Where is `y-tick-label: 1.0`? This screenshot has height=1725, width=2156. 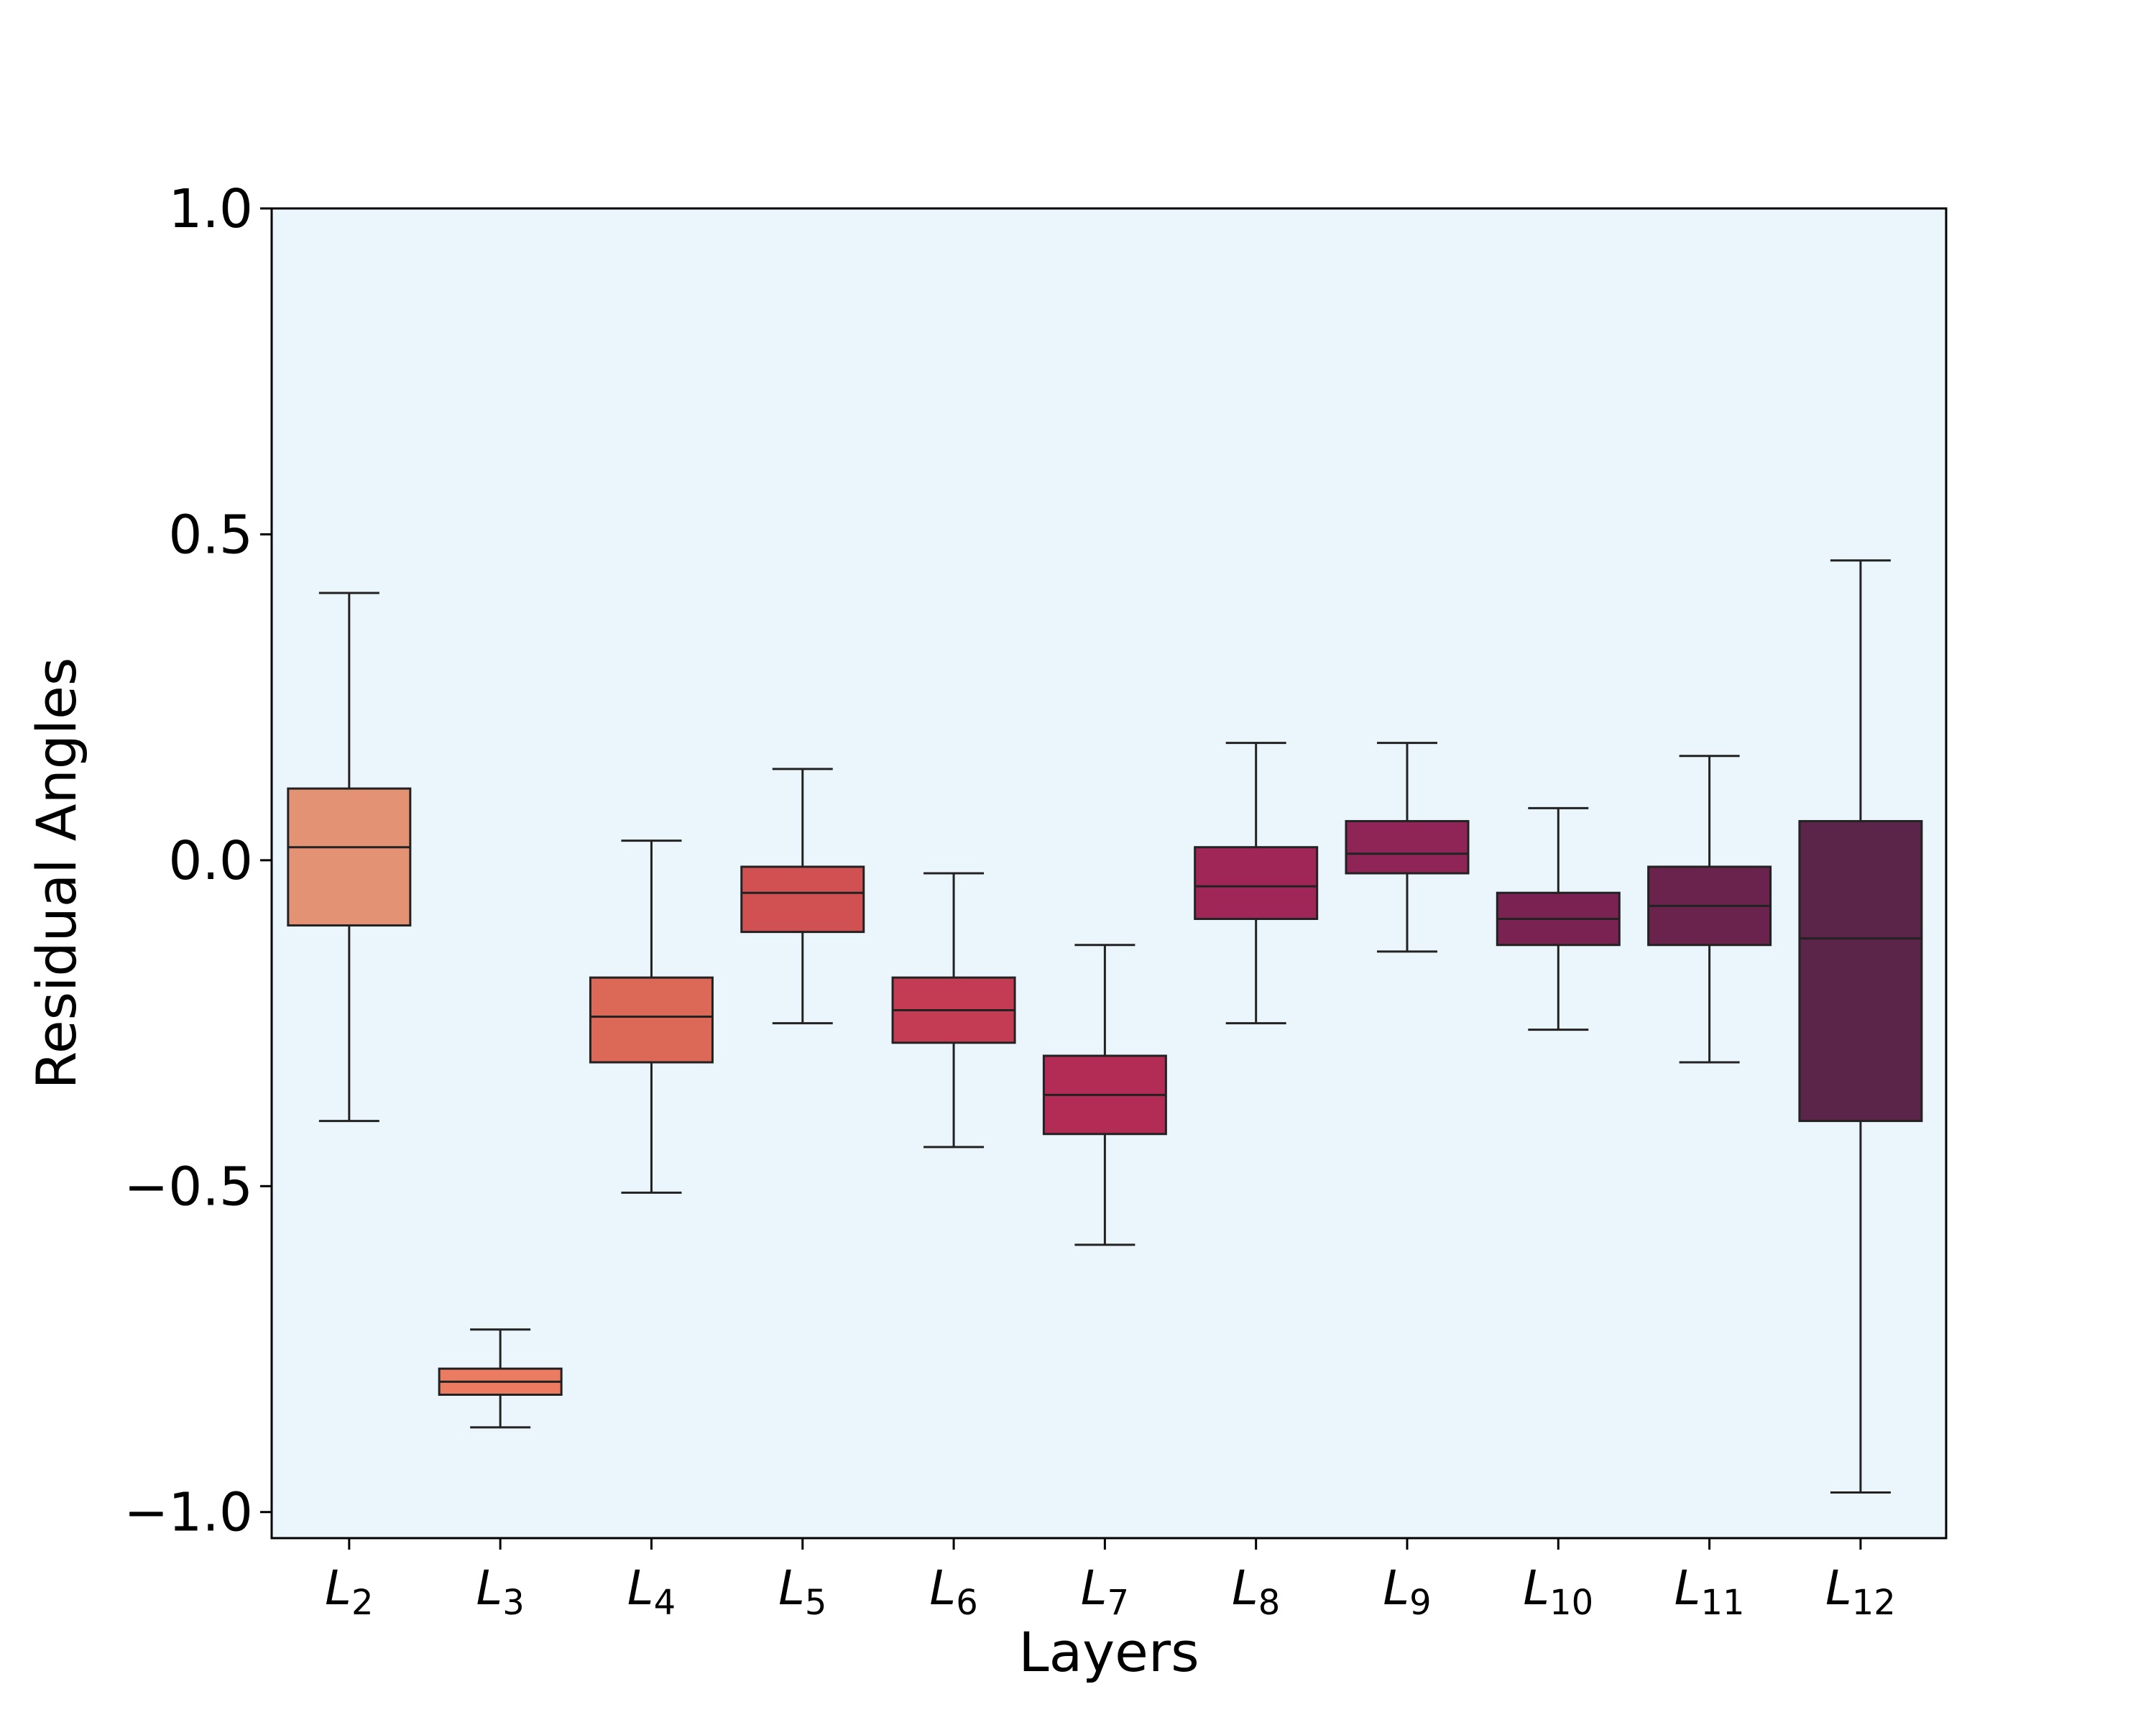 y-tick-label: 1.0 is located at coordinates (210, 209).